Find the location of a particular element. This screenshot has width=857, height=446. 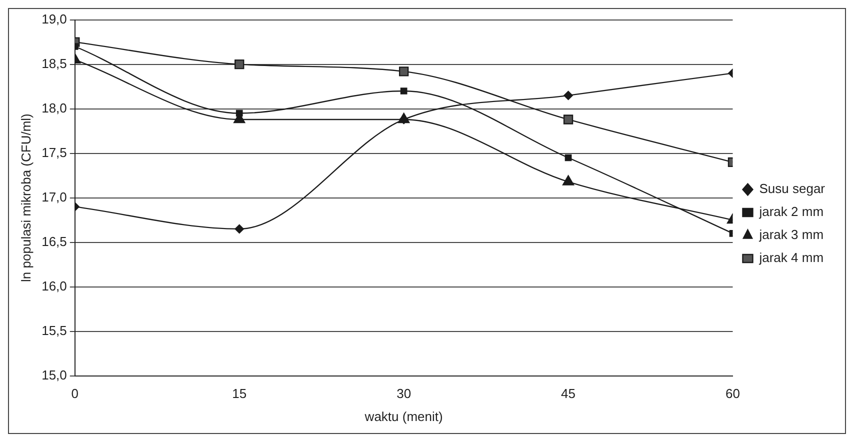

legend-label: Susu segar is located at coordinates (792, 188).